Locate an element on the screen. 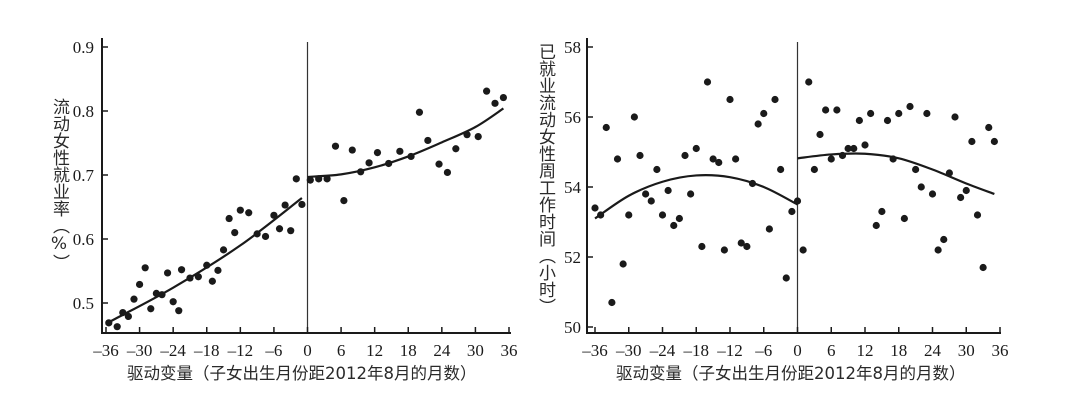 This screenshot has width=1075, height=412. x-tick-label: –36 is located at coordinates (594, 350).